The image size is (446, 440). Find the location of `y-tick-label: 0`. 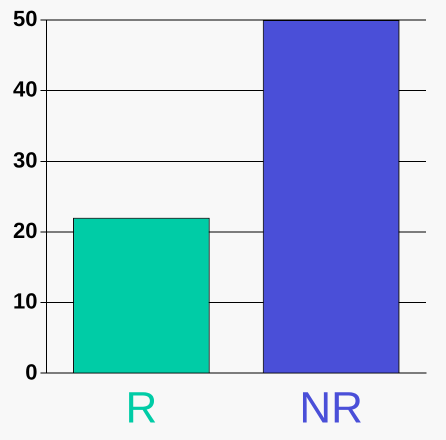

y-tick-label: 0 is located at coordinates (31, 371).